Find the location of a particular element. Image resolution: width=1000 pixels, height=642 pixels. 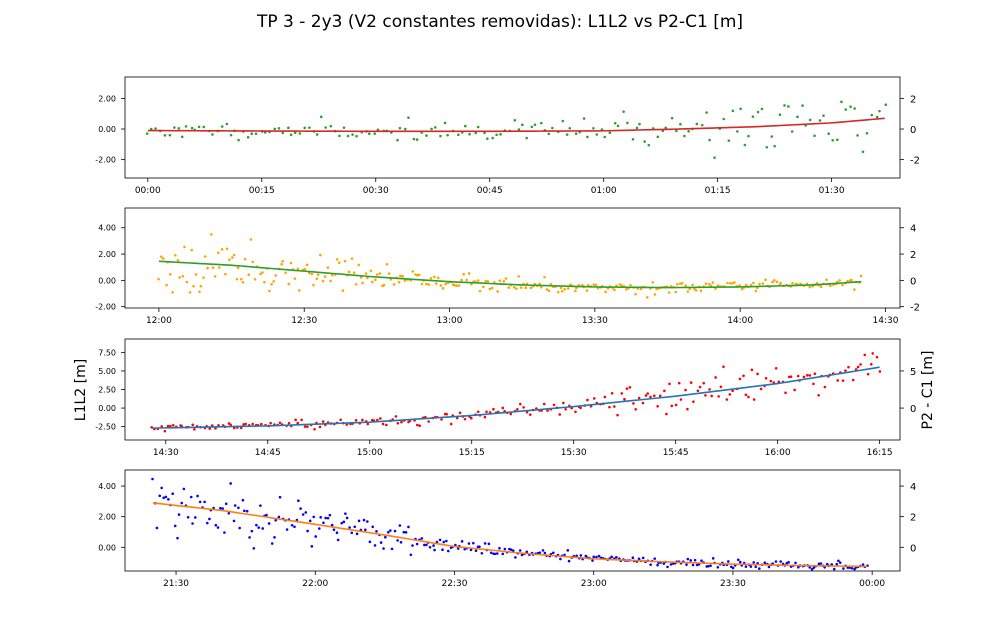

left-y-tick-label: 0.00 is located at coordinates (107, 129).